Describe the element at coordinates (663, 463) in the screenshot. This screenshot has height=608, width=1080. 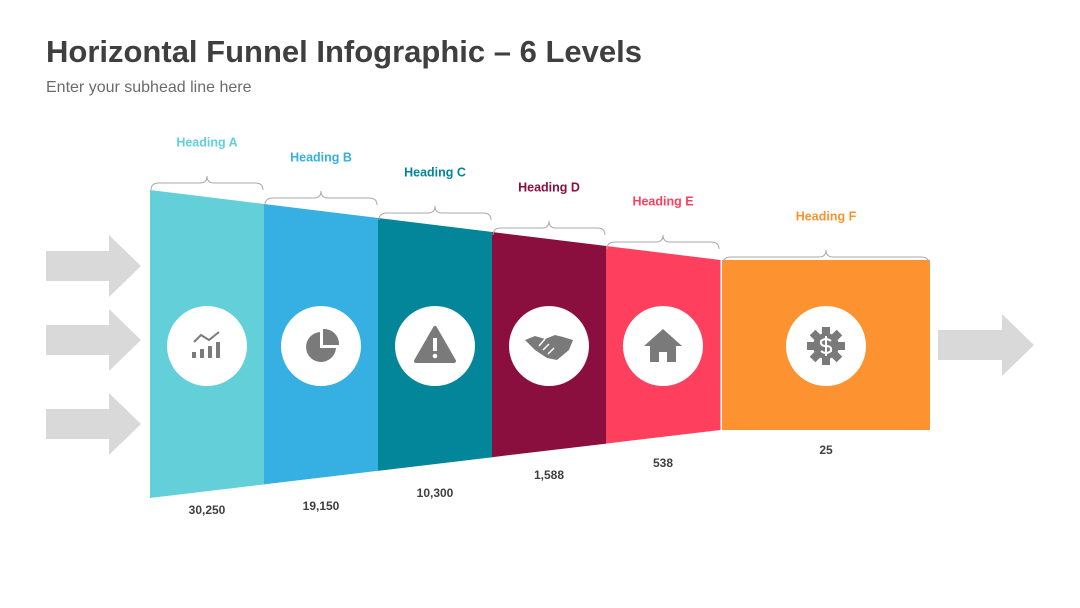
I see `value: 538` at that location.